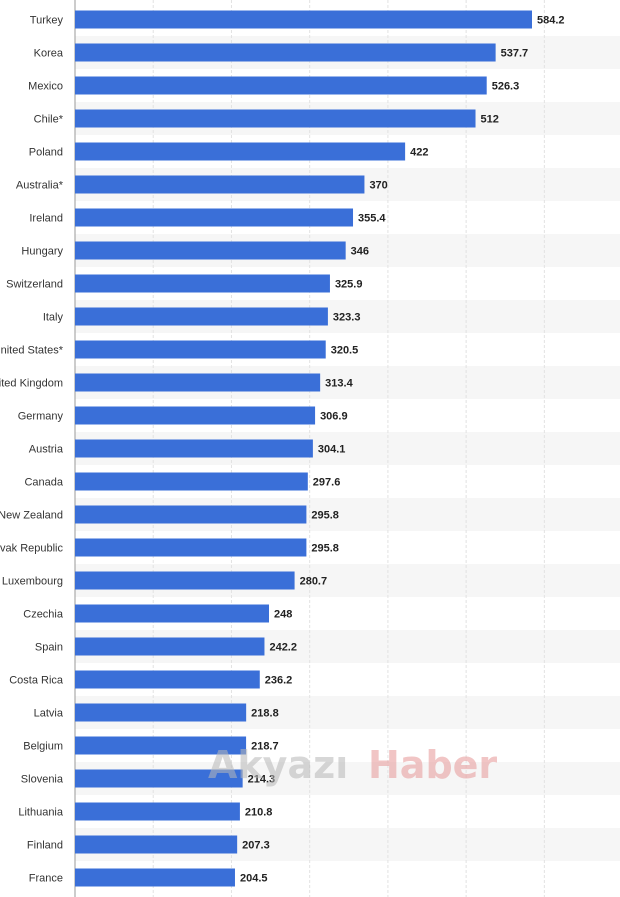  What do you see at coordinates (34, 285) in the screenshot?
I see `category-label: Switzerland` at bounding box center [34, 285].